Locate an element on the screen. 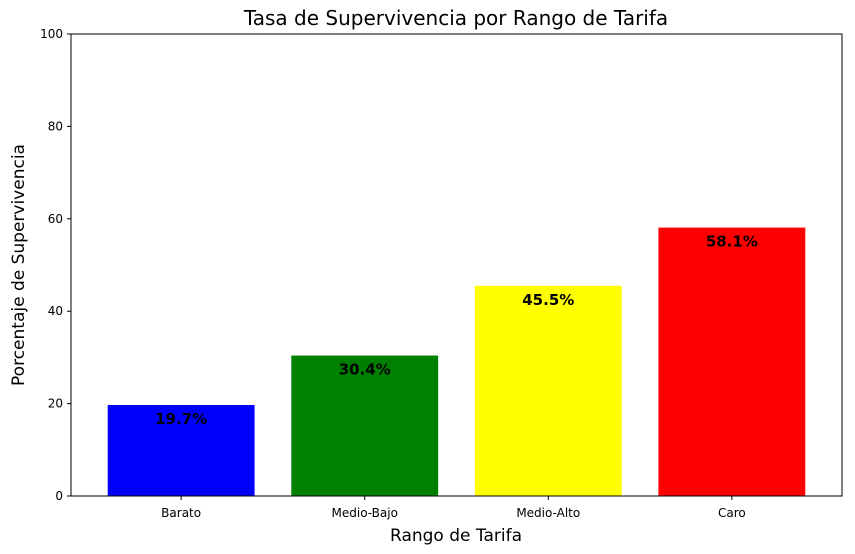 Image resolution: width=855 pixels, height=554 pixels. y-axis-label: Porcentaje de Supervivencia is located at coordinates (19, 265).